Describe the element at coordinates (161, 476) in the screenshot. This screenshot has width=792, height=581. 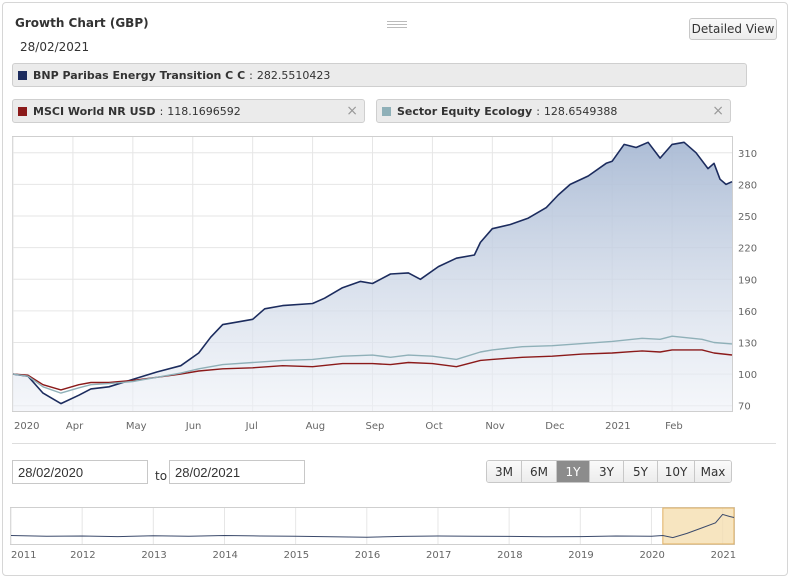
I see `date-range-to-label: to` at that location.